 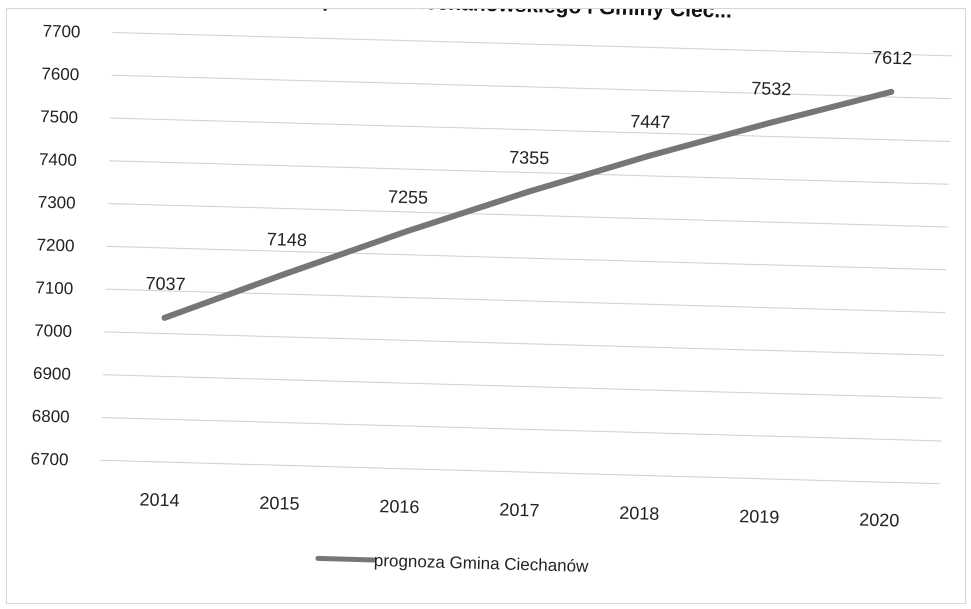 What do you see at coordinates (49, 459) in the screenshot?
I see `y-tick-label: 6700` at bounding box center [49, 459].